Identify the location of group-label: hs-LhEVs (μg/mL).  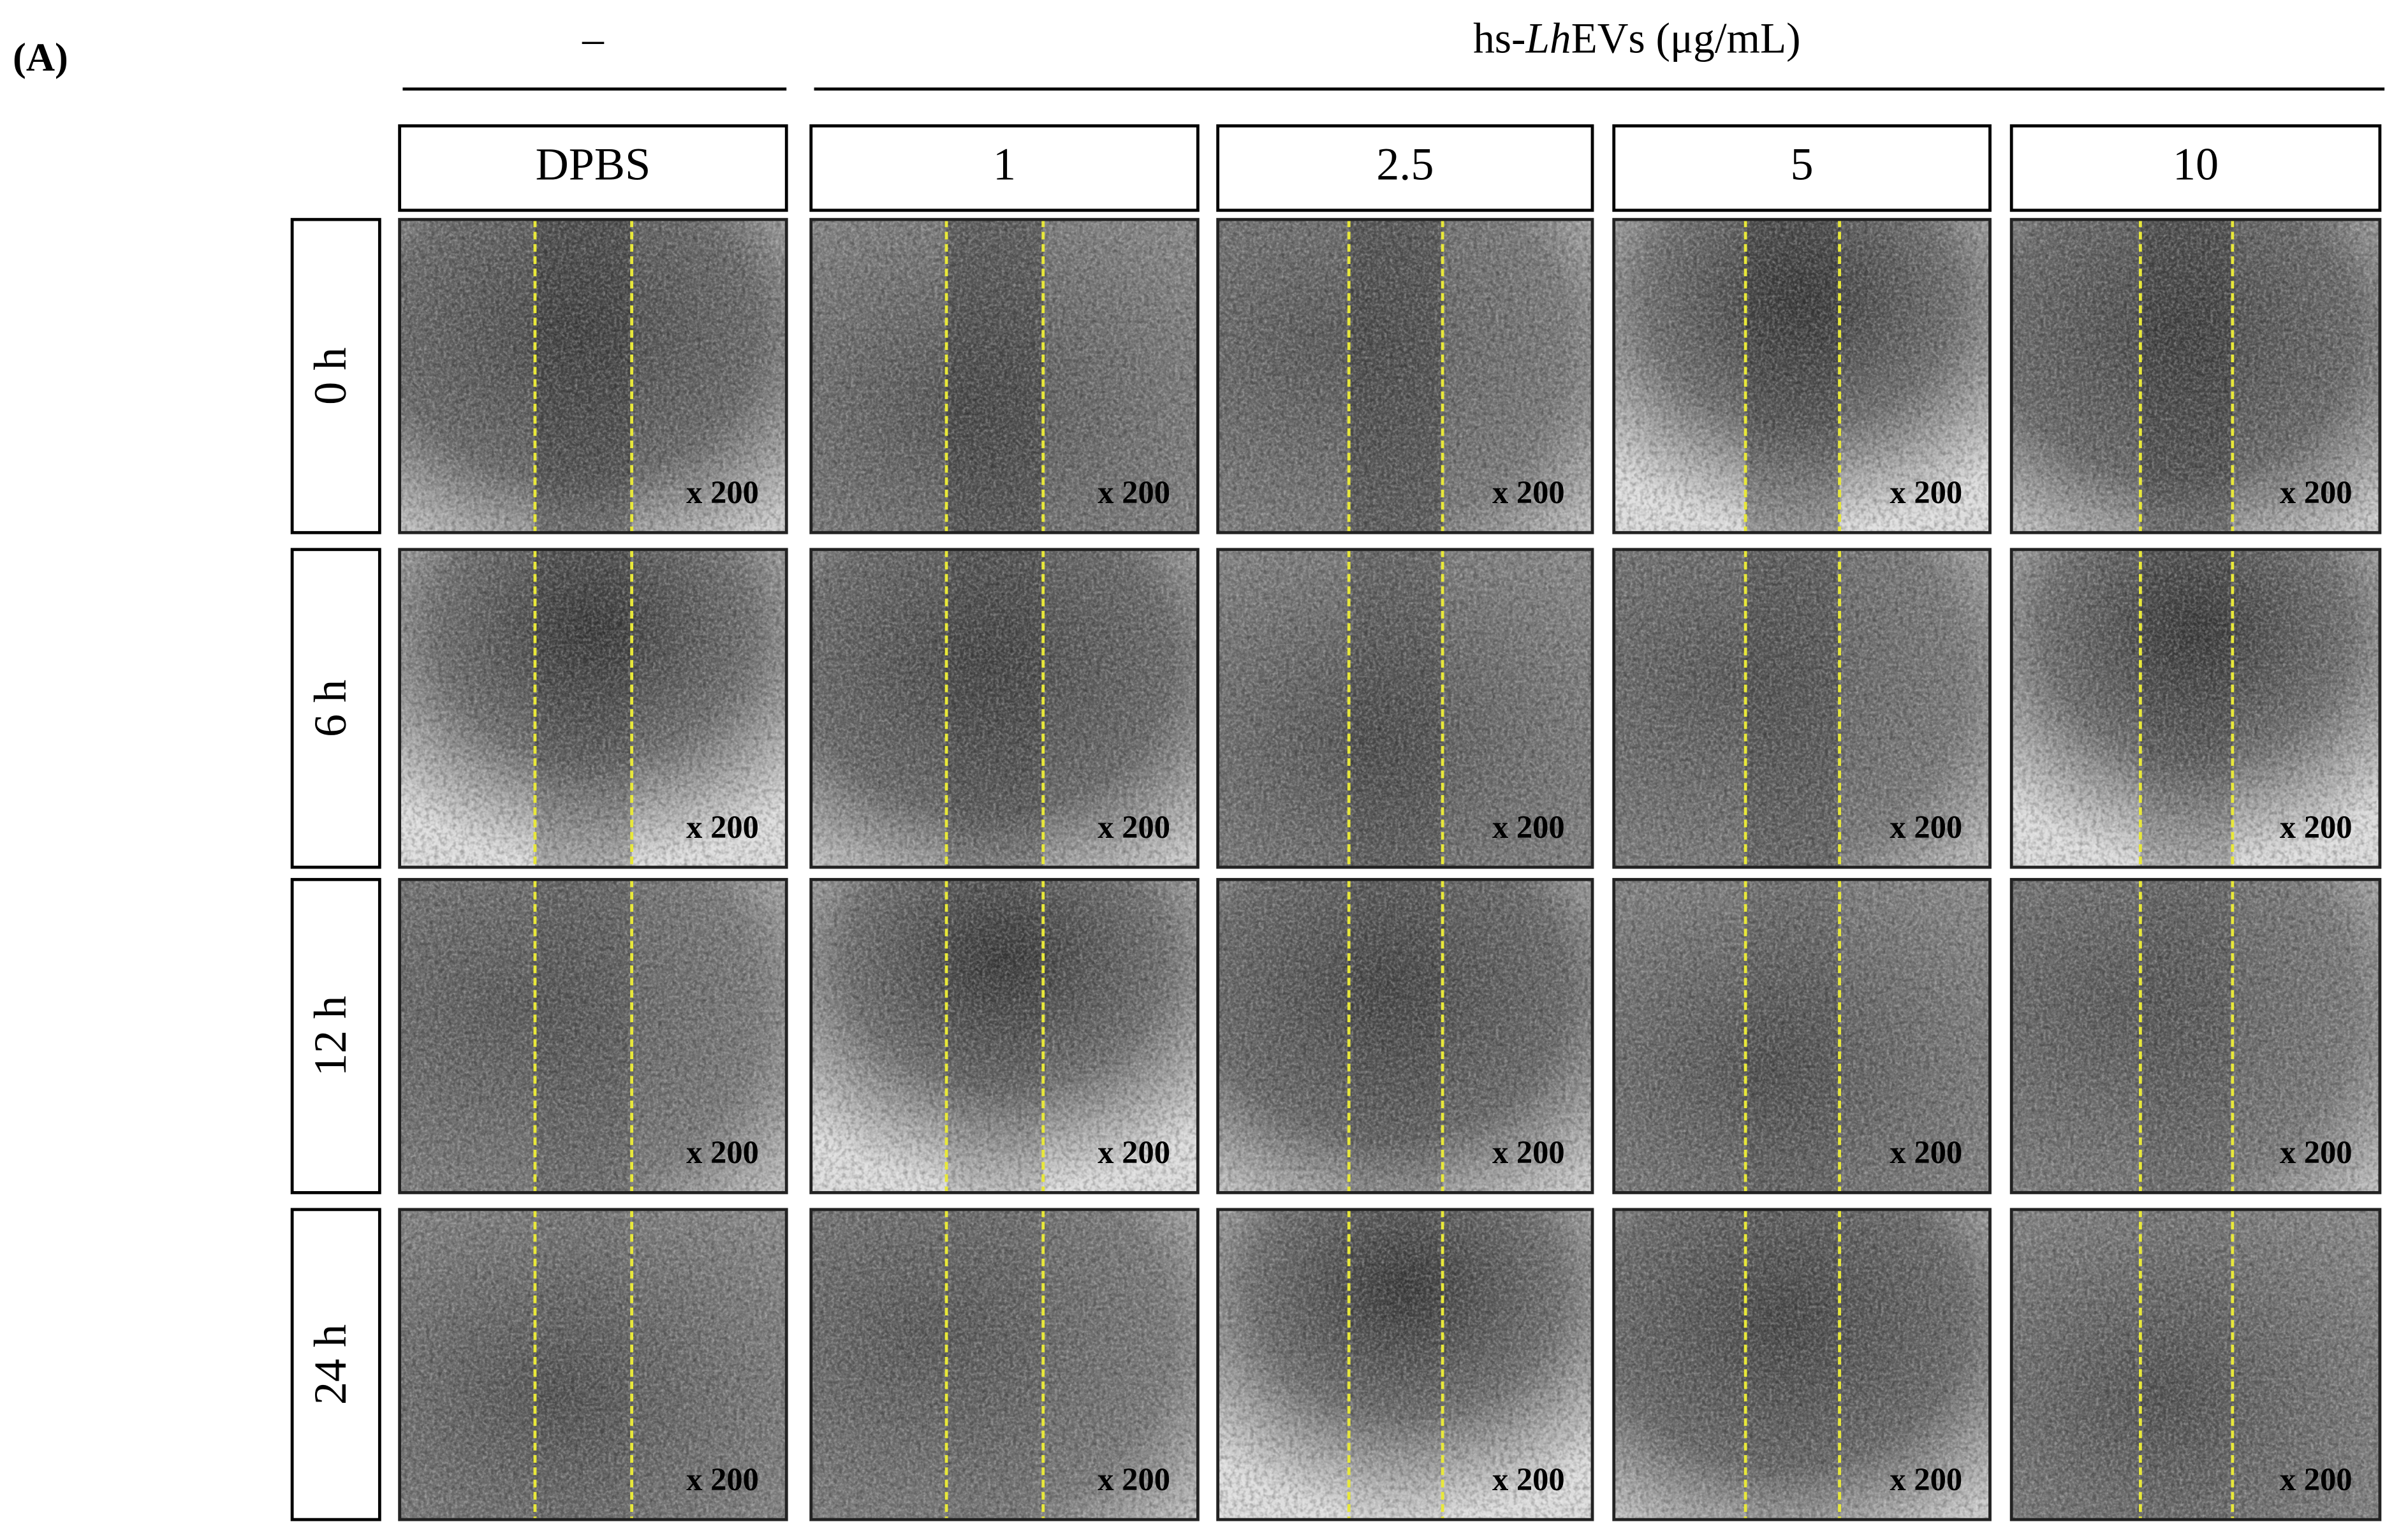
(1636, 38).